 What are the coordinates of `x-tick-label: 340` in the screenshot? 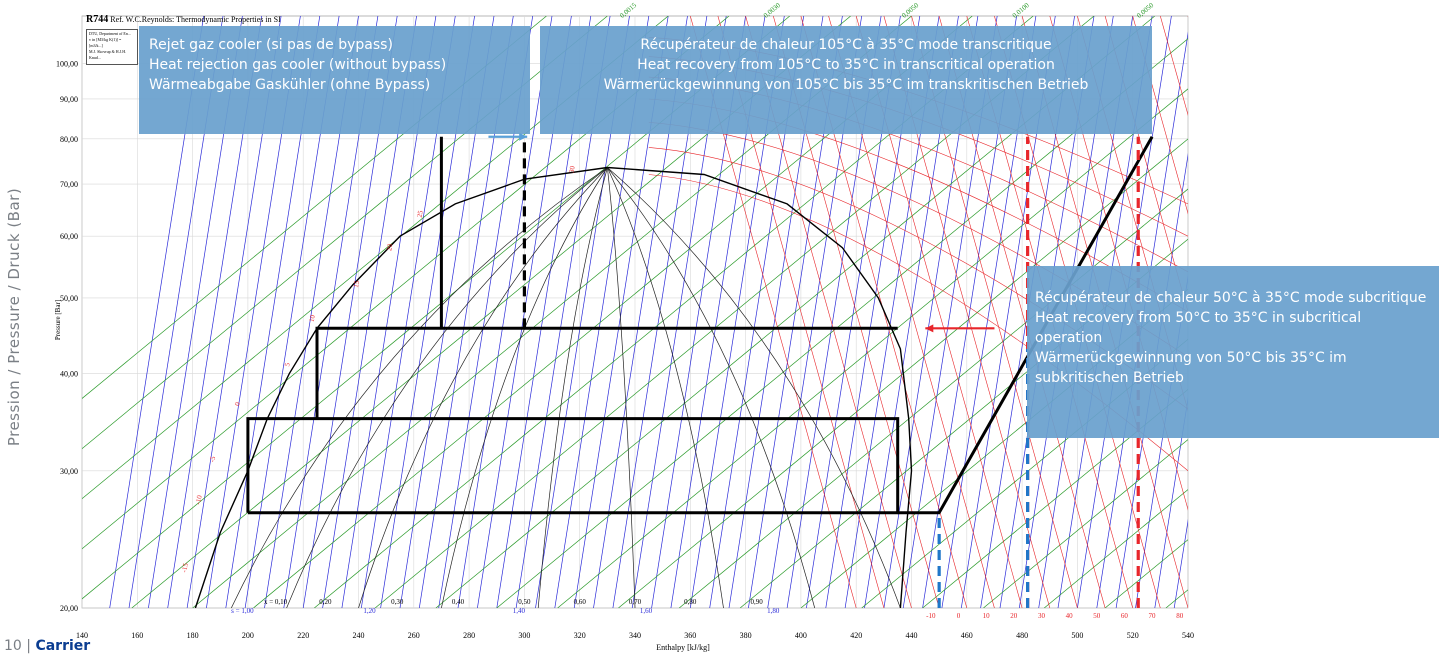 It's located at (635, 635).